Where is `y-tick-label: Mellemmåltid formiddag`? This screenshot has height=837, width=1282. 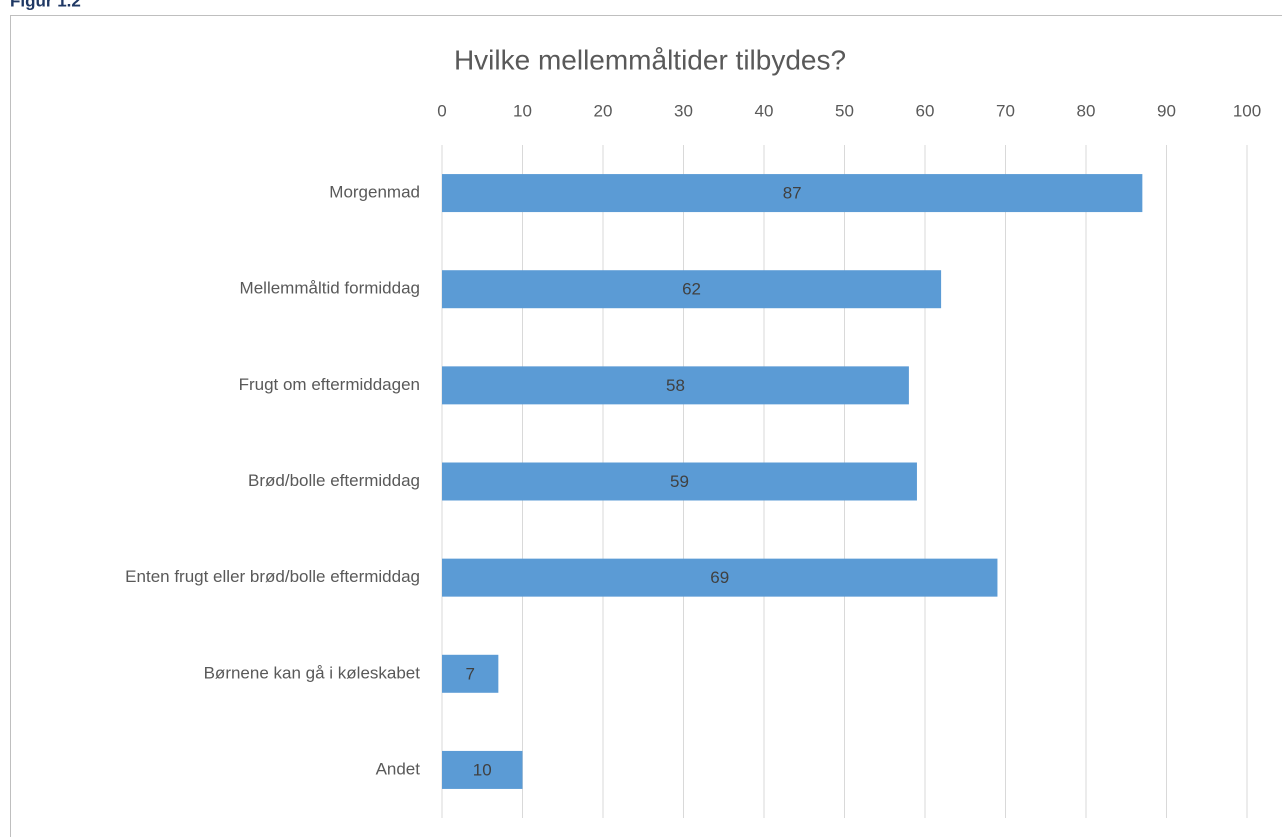 y-tick-label: Mellemmåltid formiddag is located at coordinates (330, 288).